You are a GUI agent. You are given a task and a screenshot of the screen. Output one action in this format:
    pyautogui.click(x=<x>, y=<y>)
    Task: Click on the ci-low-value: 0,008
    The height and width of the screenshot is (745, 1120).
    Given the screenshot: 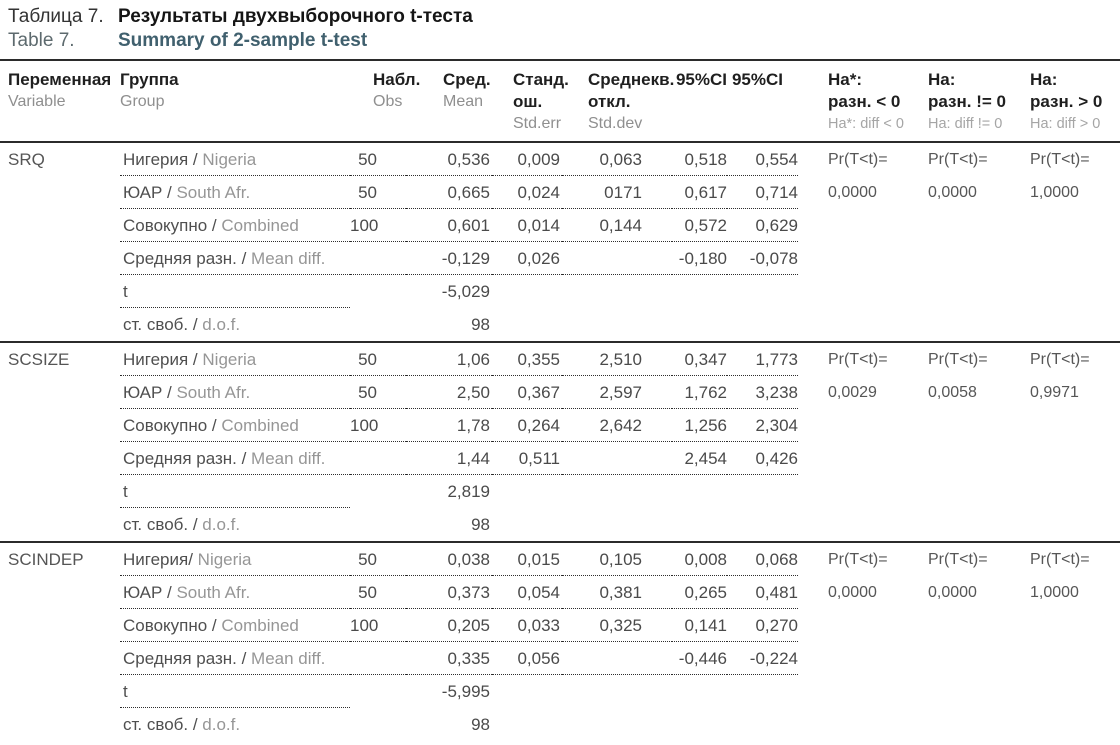 What is the action you would take?
    pyautogui.click(x=699, y=559)
    